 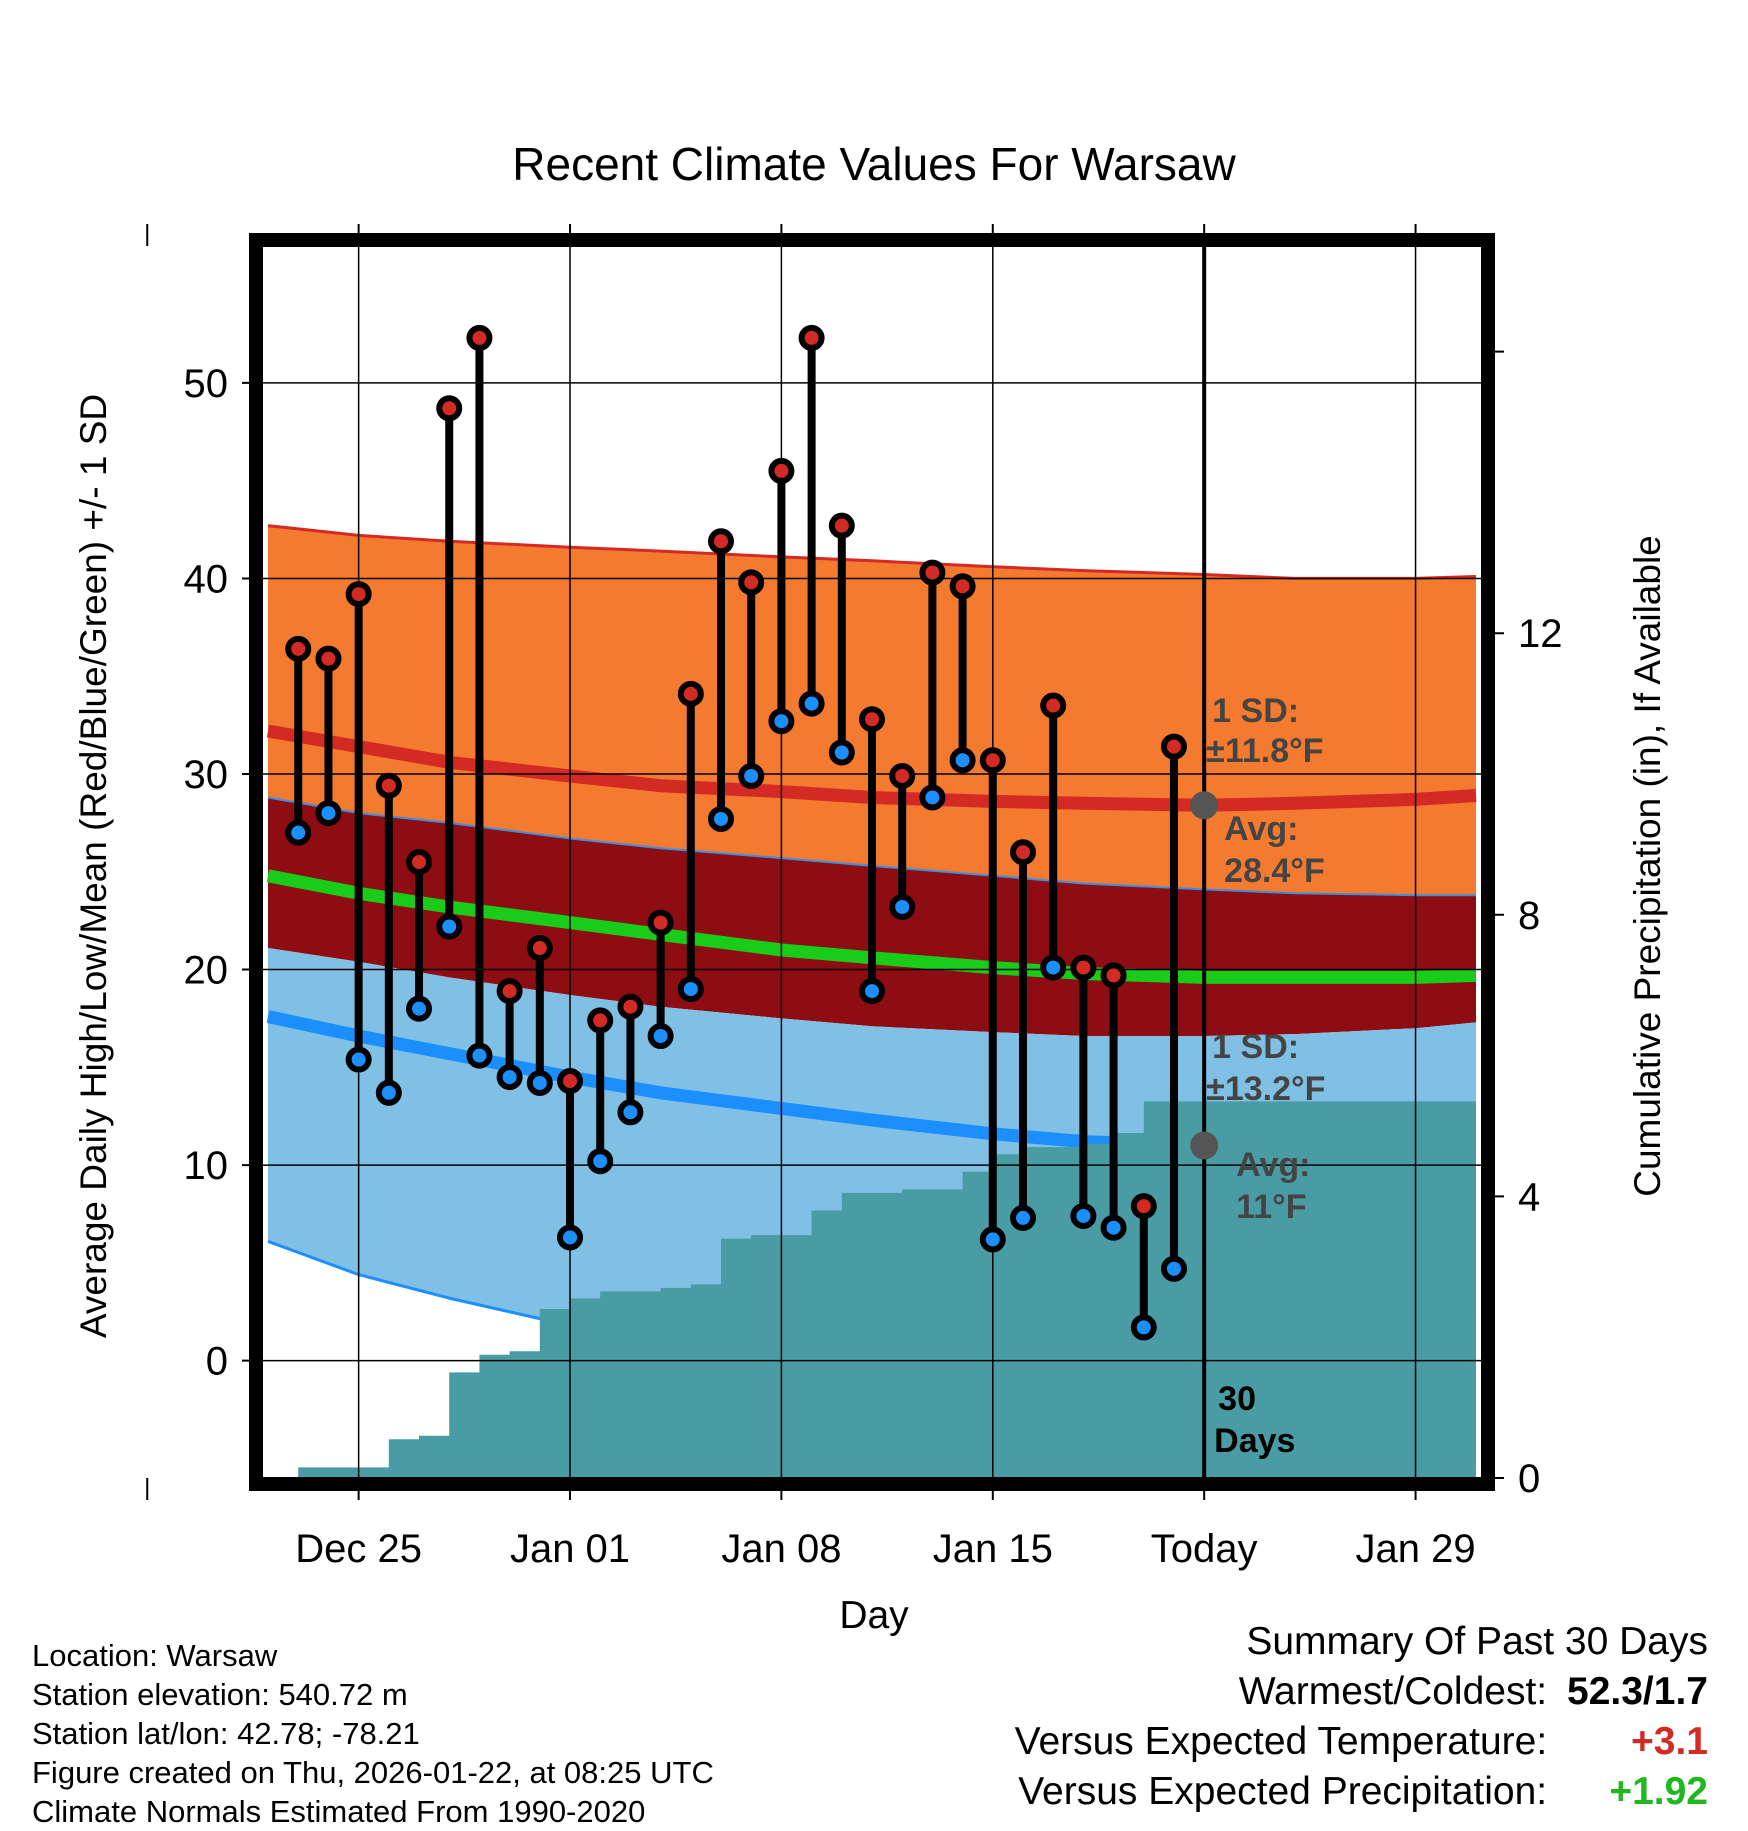 I want to click on meta-latlon: Station lat/lon: 42.78; -78.21, so click(x=226, y=1733).